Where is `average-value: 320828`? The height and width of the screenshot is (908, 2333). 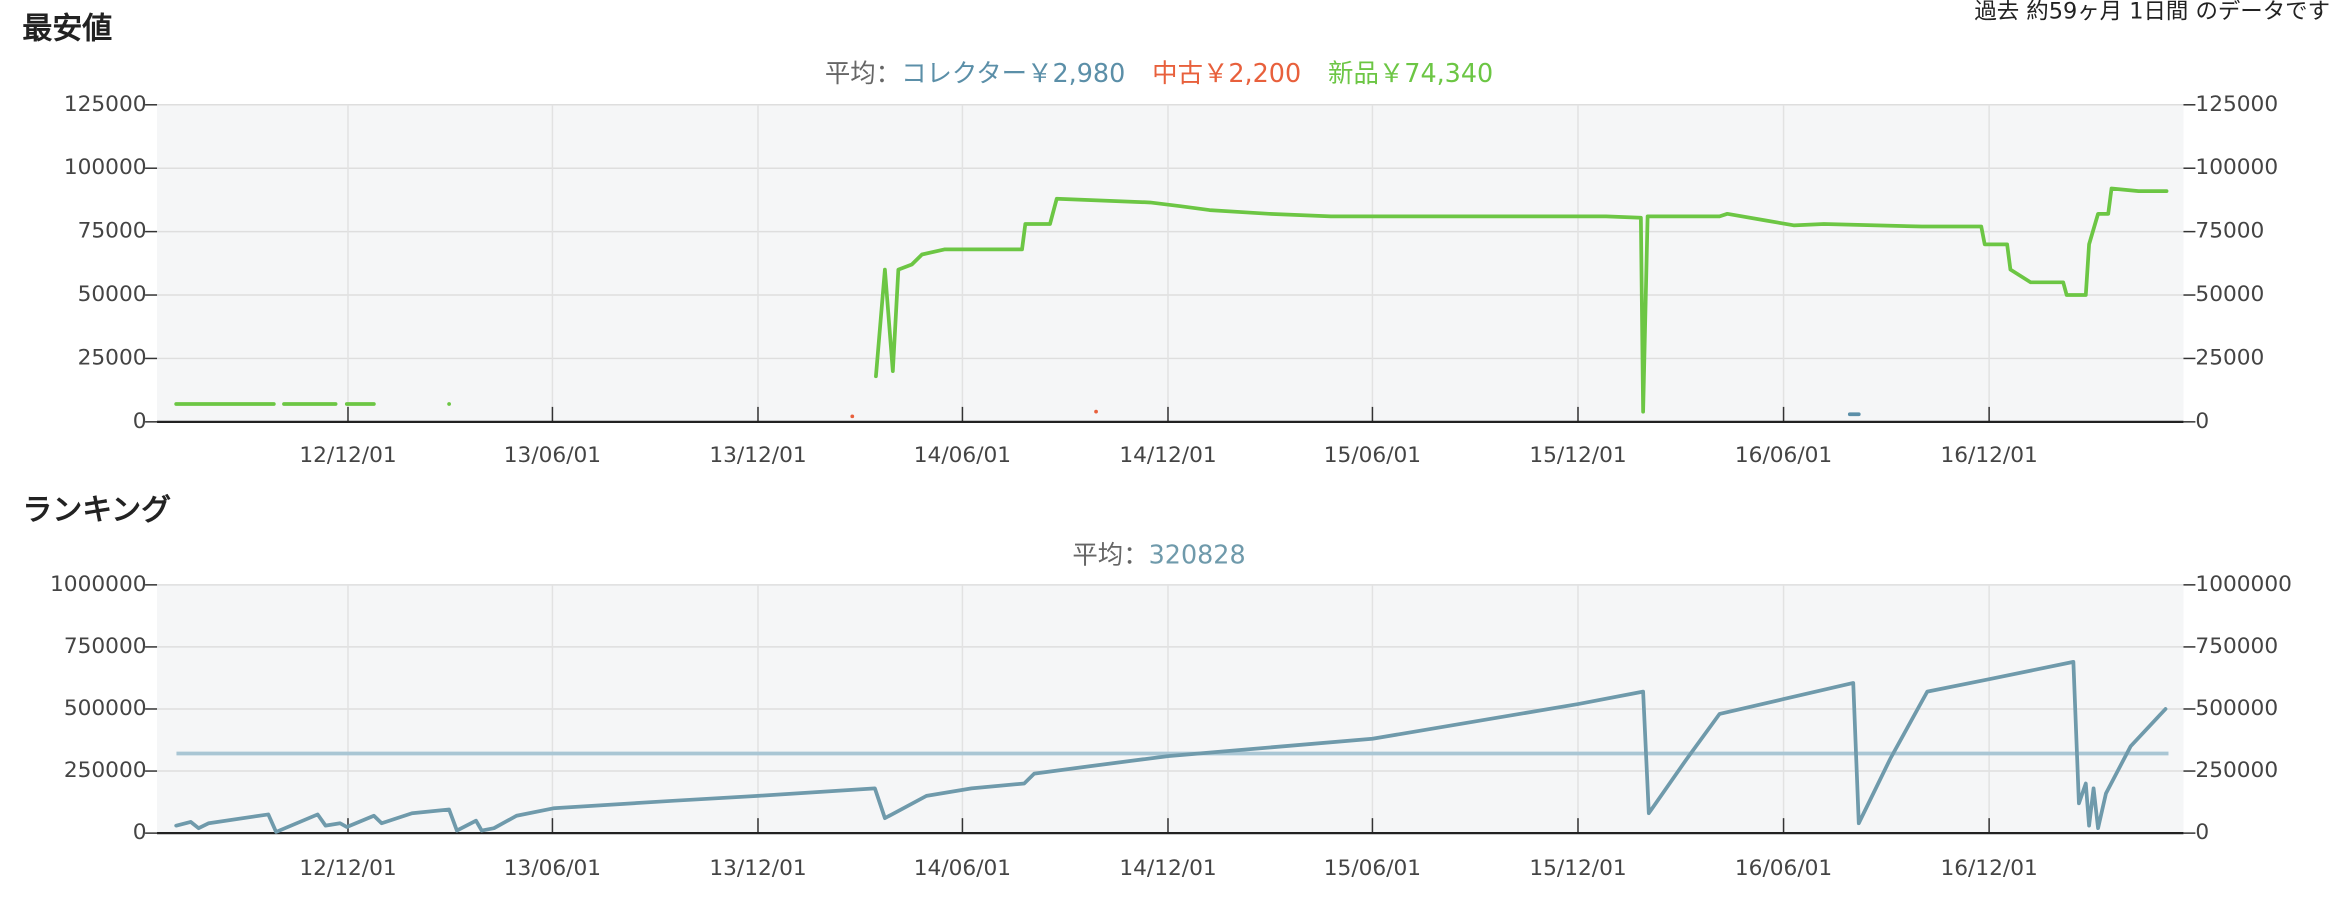 average-value: 320828 is located at coordinates (1197, 554).